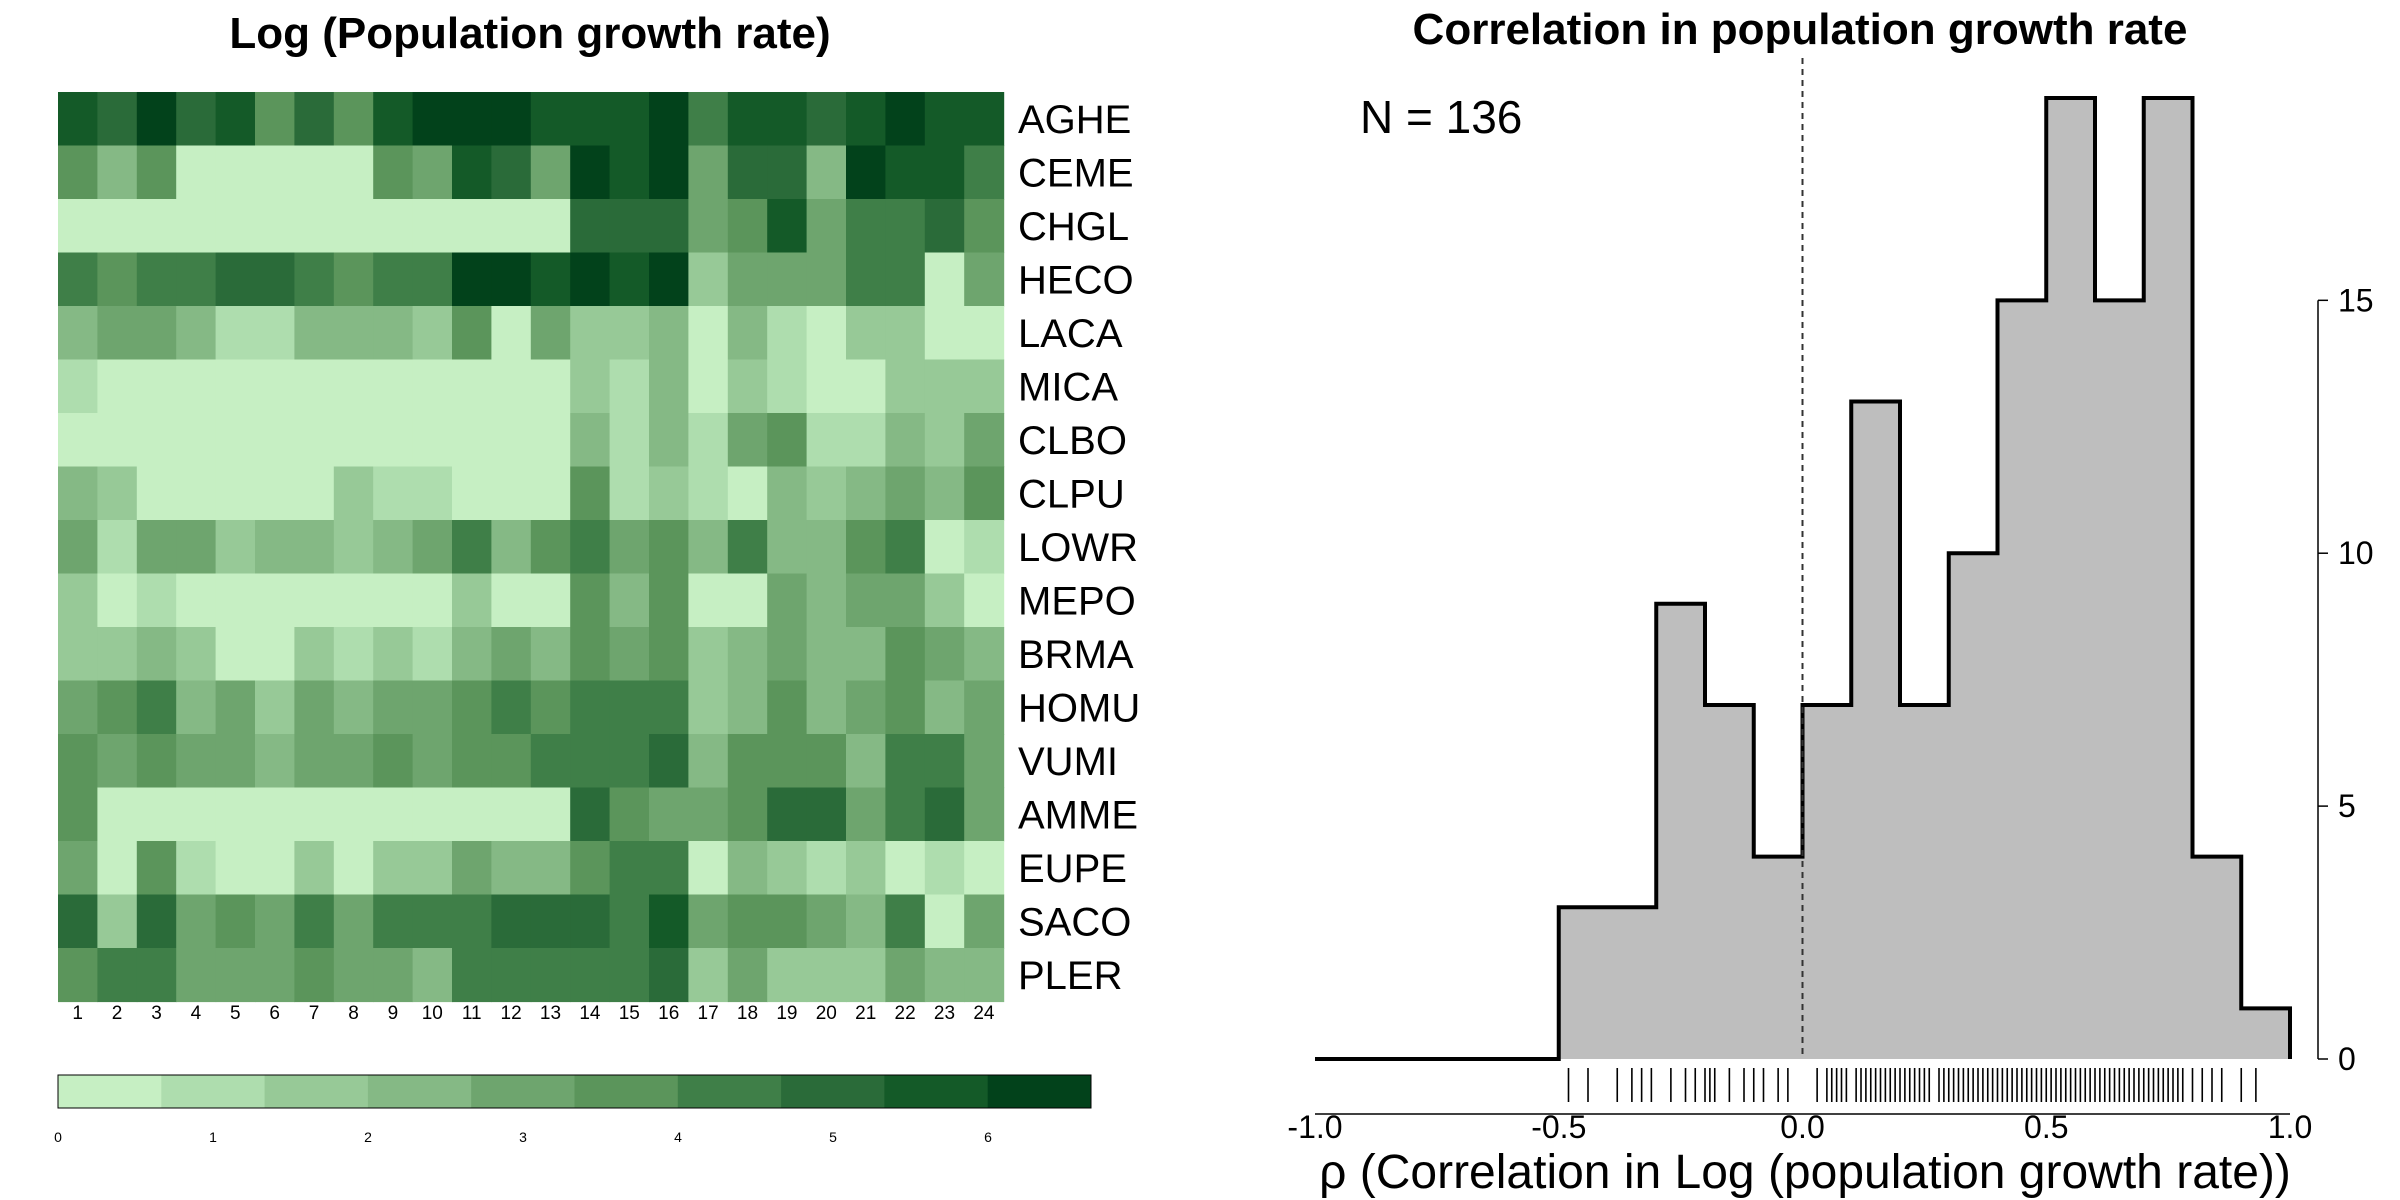 Image resolution: width=2400 pixels, height=1200 pixels. Describe the element at coordinates (2120, 679) in the screenshot. I see `histogram-bar` at that location.